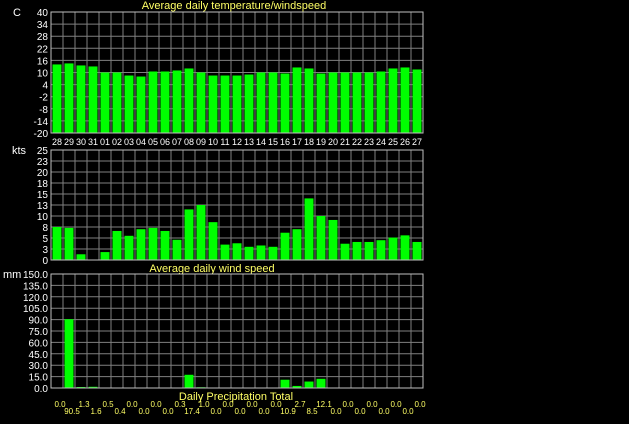 The height and width of the screenshot is (424, 629). I want to click on precip-value-label: 1.6, so click(96, 411).